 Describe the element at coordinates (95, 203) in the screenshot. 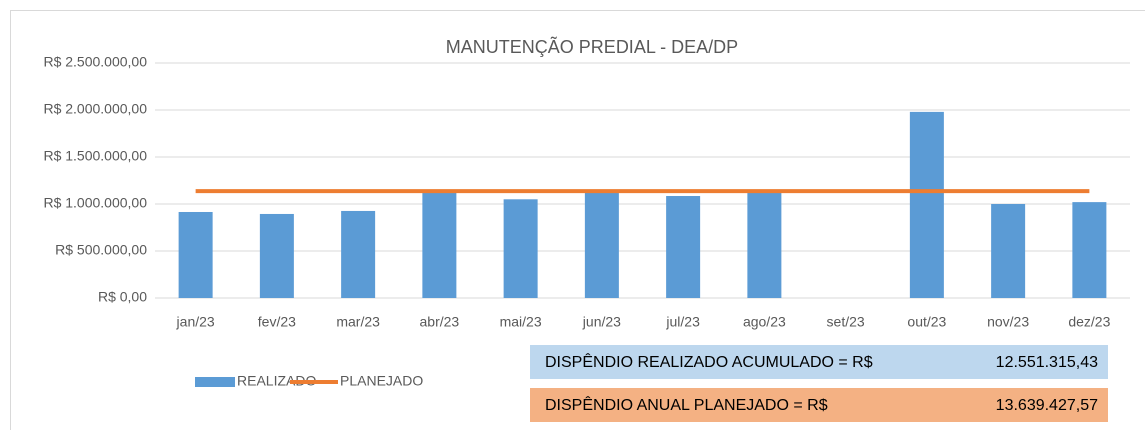

I see `y-tick-label: R$ 1.000.000,00` at that location.